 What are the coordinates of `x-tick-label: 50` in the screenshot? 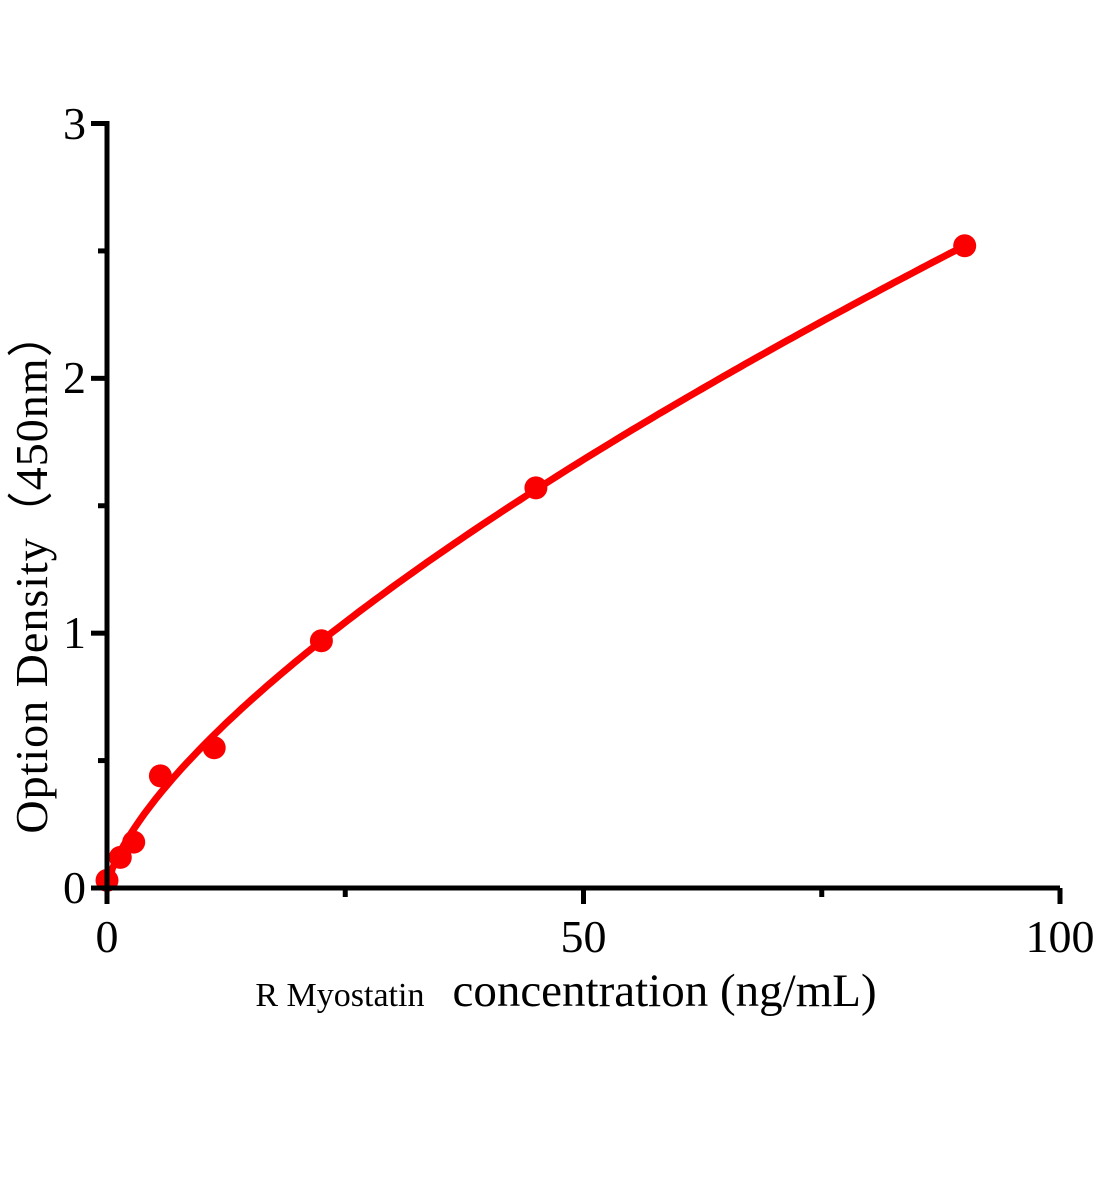 It's located at (583, 936).